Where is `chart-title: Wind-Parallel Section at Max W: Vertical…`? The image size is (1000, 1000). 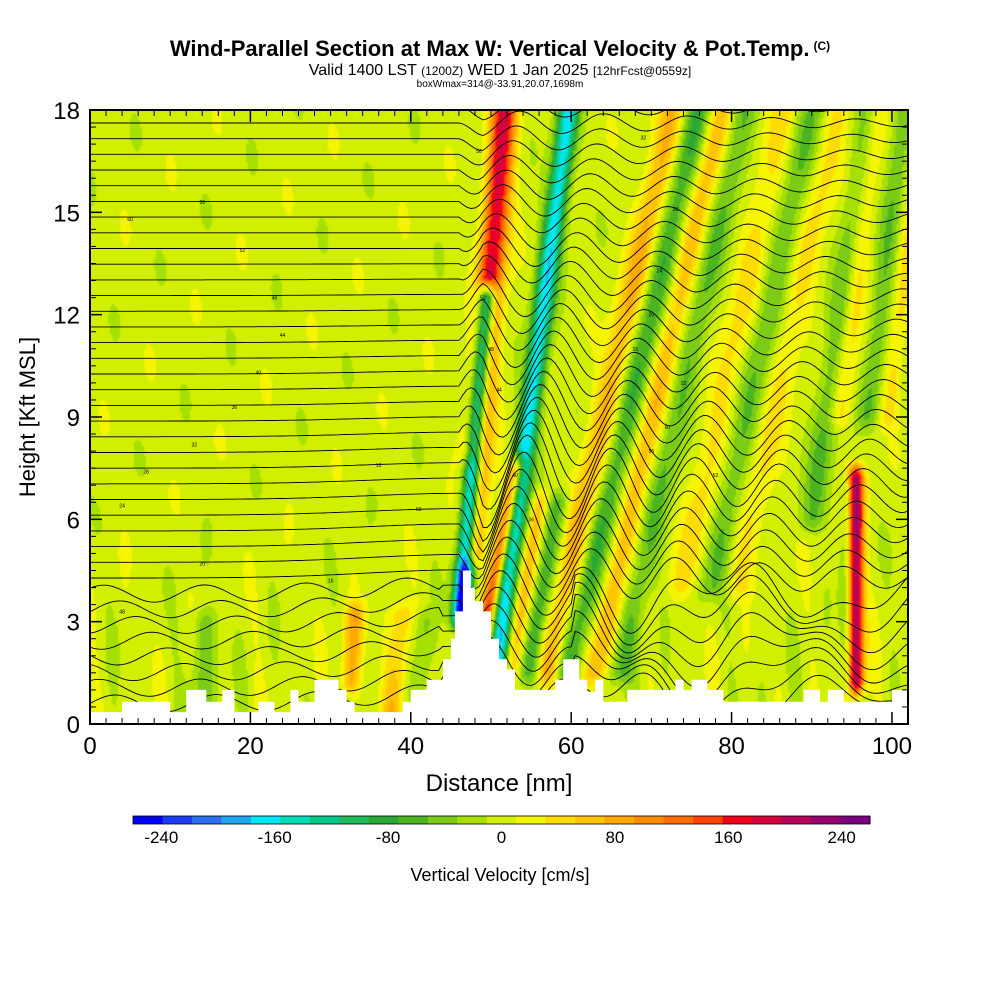
chart-title: Wind-Parallel Section at Max W: Vertical… is located at coordinates (500, 49).